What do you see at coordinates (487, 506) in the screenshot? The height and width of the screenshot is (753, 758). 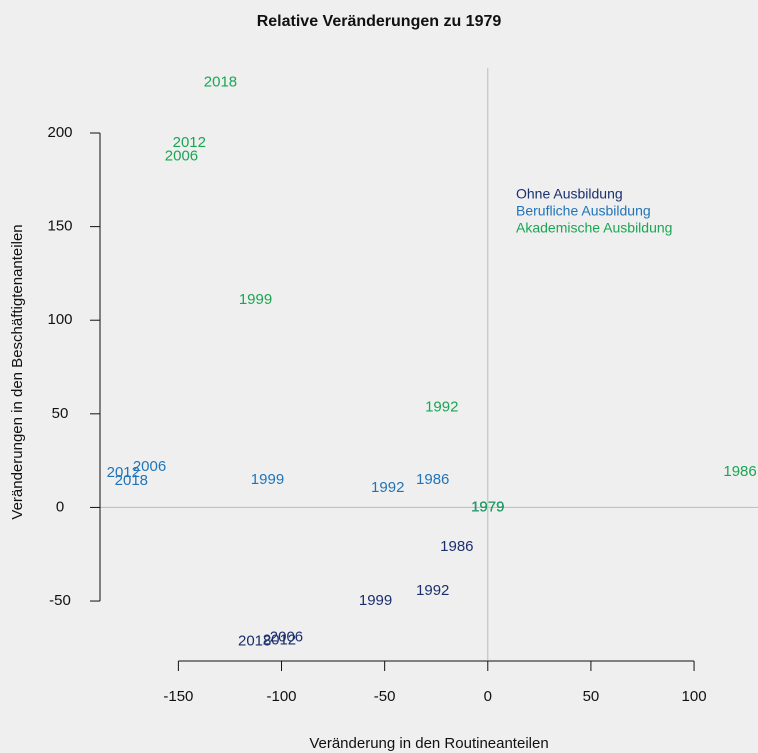 I see `point-label: 1979` at bounding box center [487, 506].